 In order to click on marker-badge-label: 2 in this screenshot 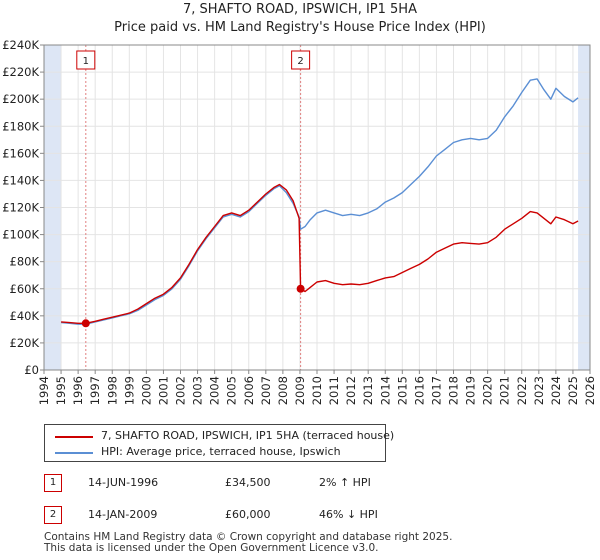, I will do `click(300, 61)`.